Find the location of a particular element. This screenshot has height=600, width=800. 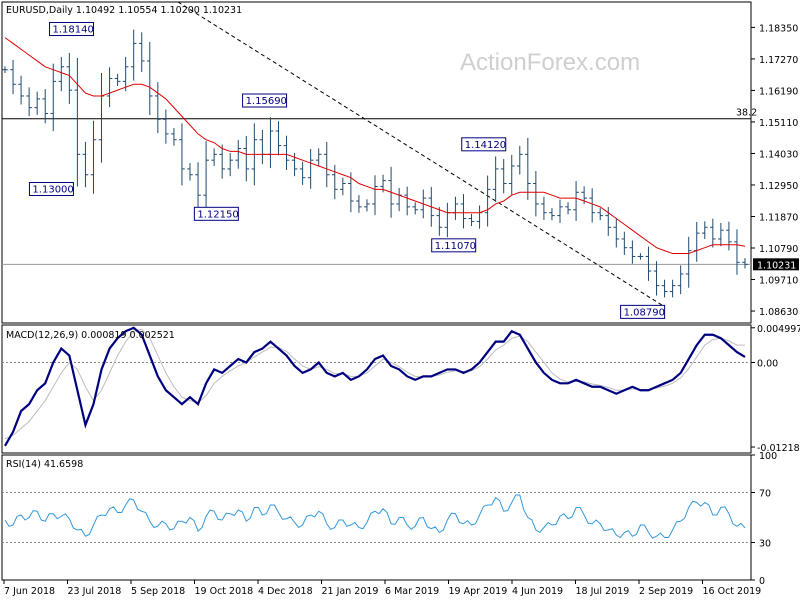

date-tick-label: 5 Sep 2018 is located at coordinates (158, 591).